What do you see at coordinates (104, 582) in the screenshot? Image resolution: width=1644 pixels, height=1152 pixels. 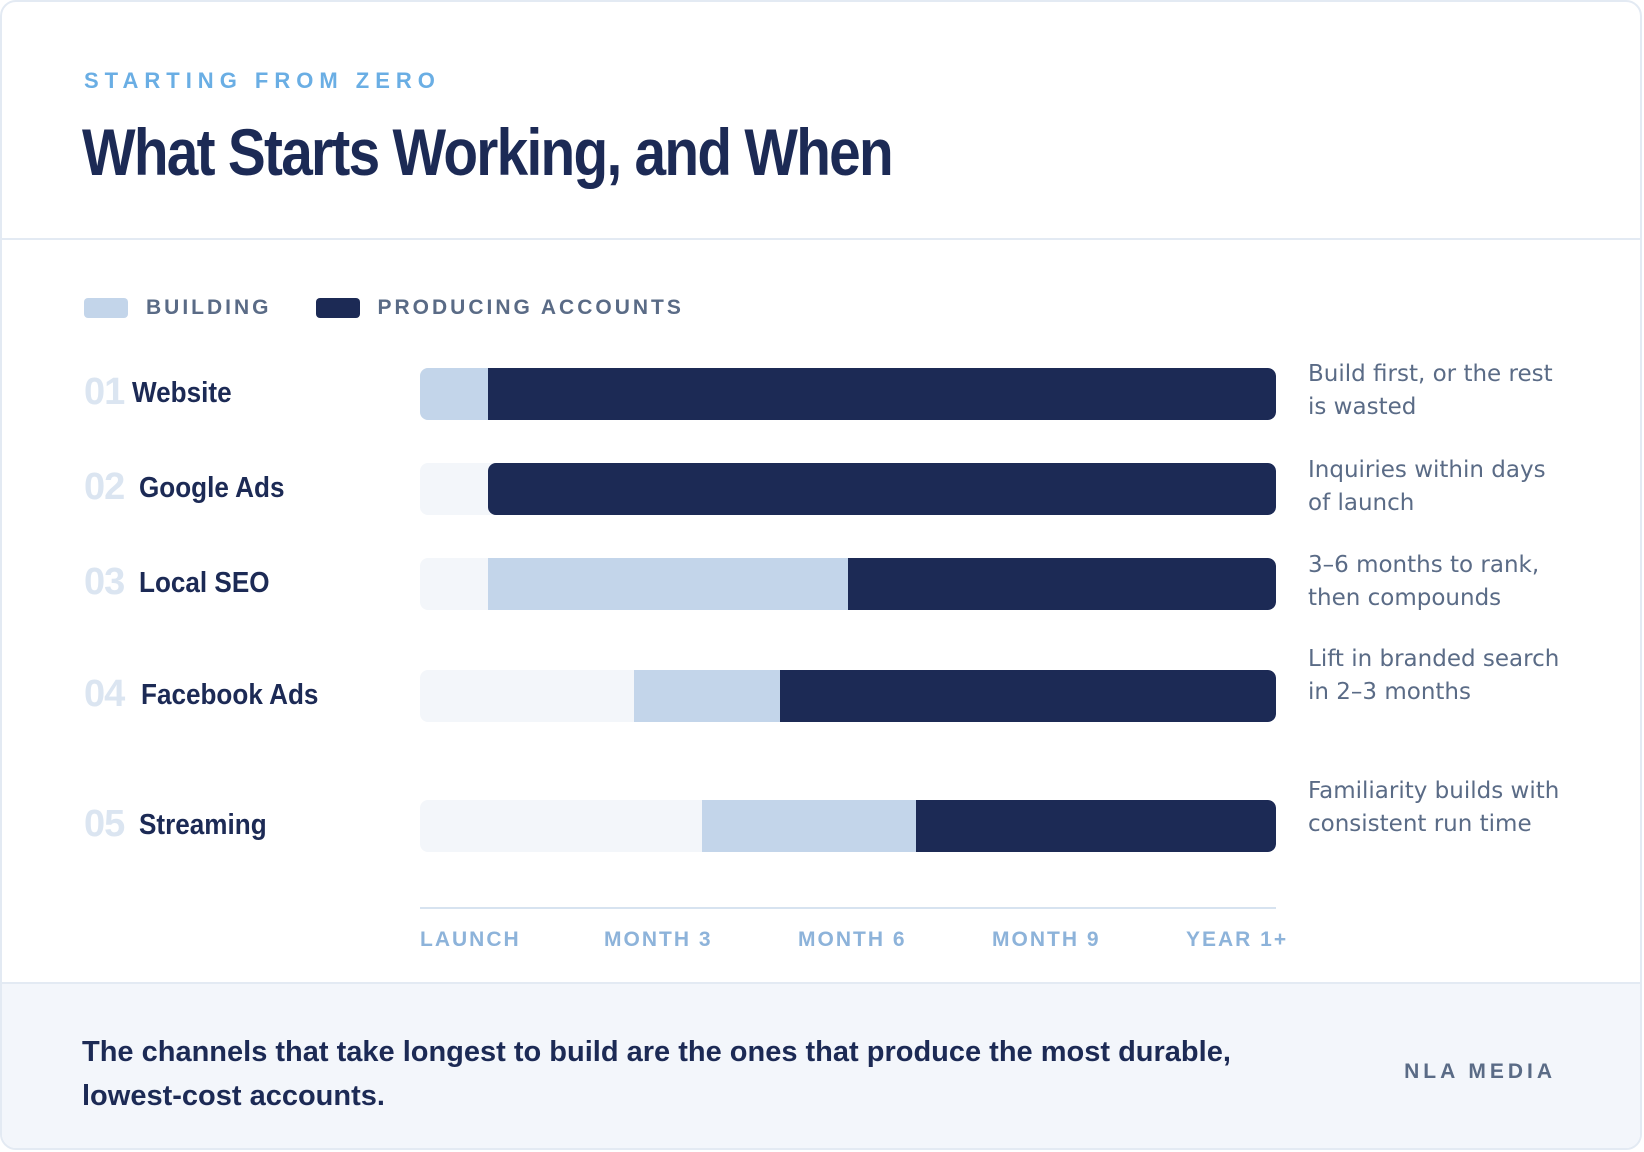 I see `row-number: 03` at bounding box center [104, 582].